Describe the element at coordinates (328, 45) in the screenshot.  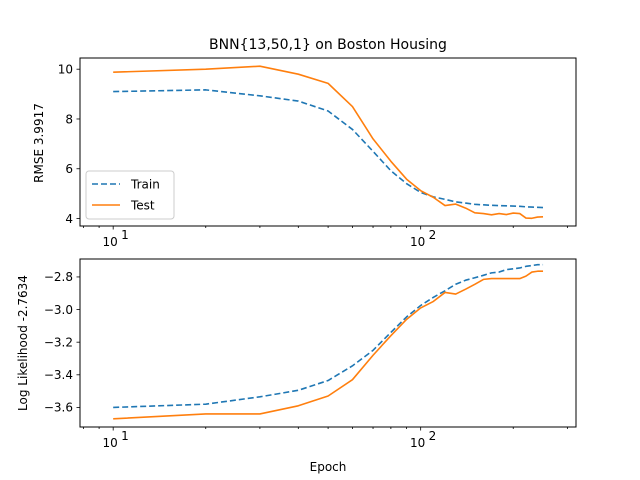
I see `chart-title: BNN{13,50,1} on Boston Housing` at that location.